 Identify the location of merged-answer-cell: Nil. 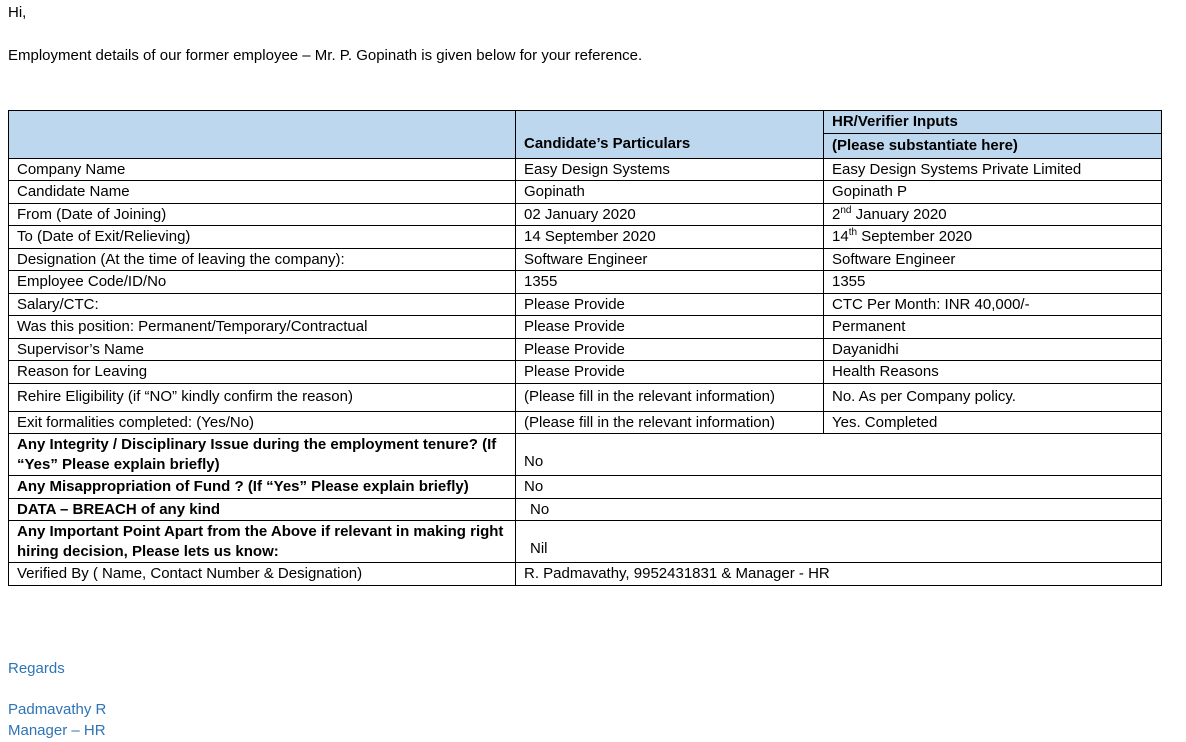
(838, 541).